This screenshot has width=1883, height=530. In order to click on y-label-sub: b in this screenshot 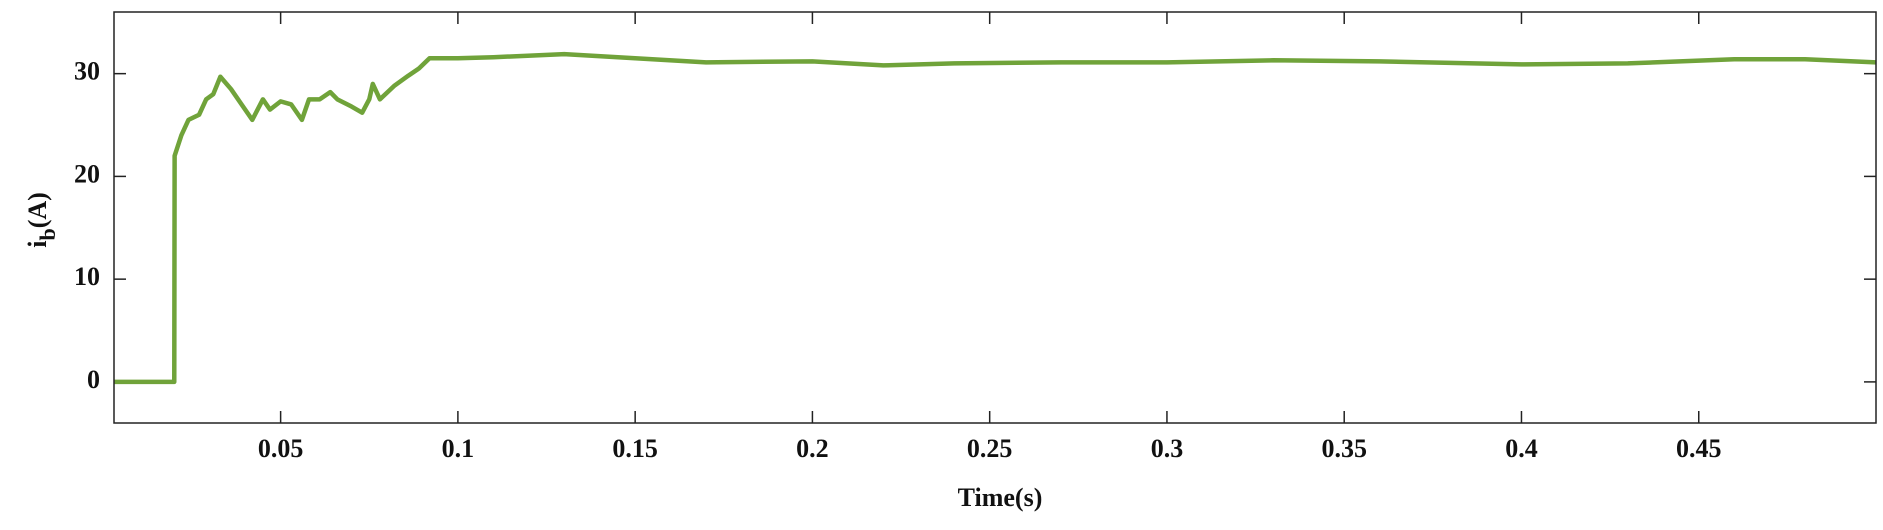, I will do `click(47, 234)`.